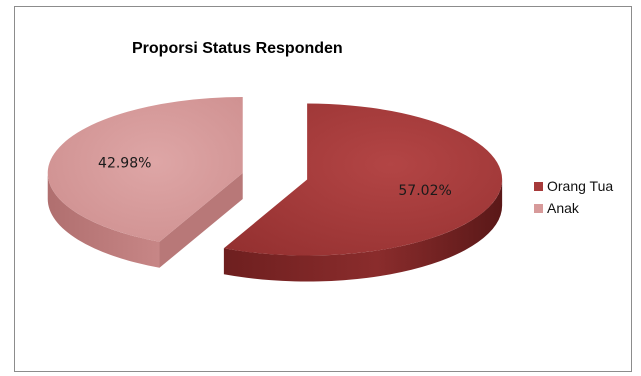 The height and width of the screenshot is (376, 641). Describe the element at coordinates (124, 164) in the screenshot. I see `data-label-anak: 42.98%` at that location.